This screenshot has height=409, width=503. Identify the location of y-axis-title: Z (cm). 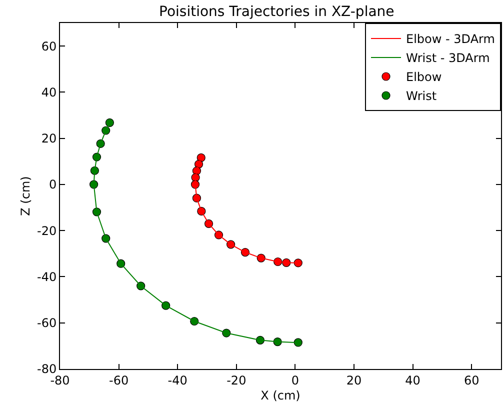
(25, 196).